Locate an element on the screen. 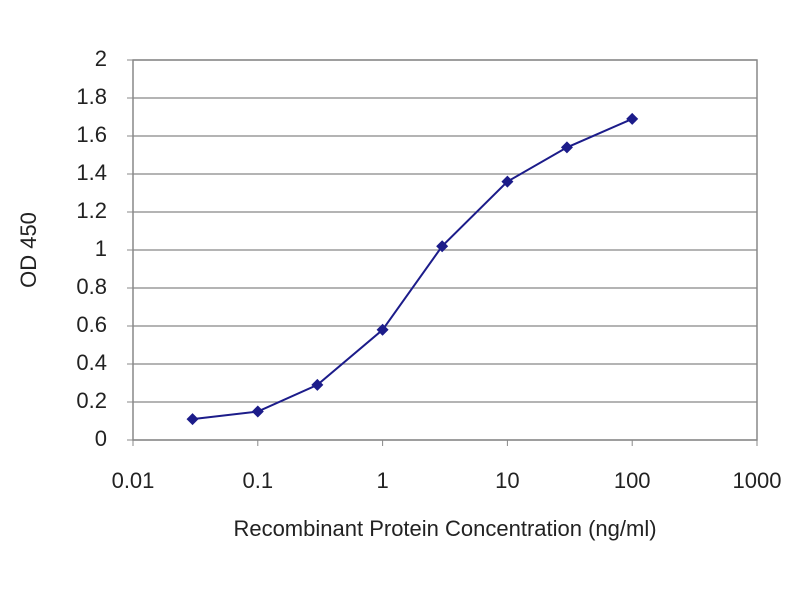  x-tick-label: 1 is located at coordinates (382, 480).